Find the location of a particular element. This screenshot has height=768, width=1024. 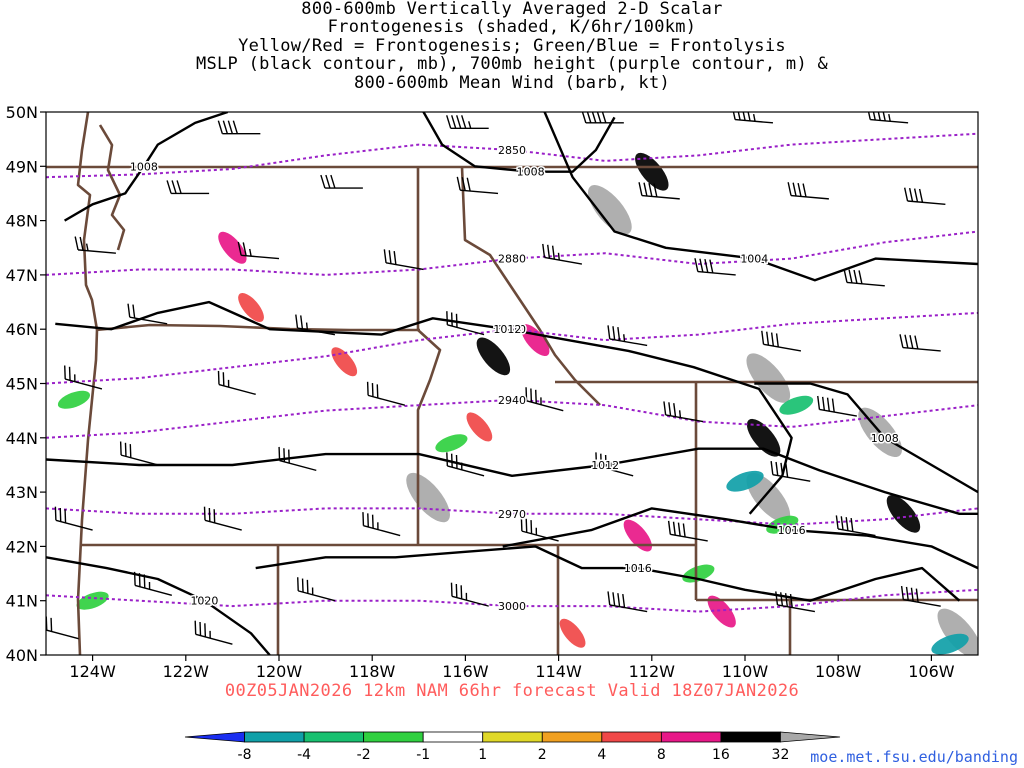

pacific-coastline is located at coordinates (87, 383).